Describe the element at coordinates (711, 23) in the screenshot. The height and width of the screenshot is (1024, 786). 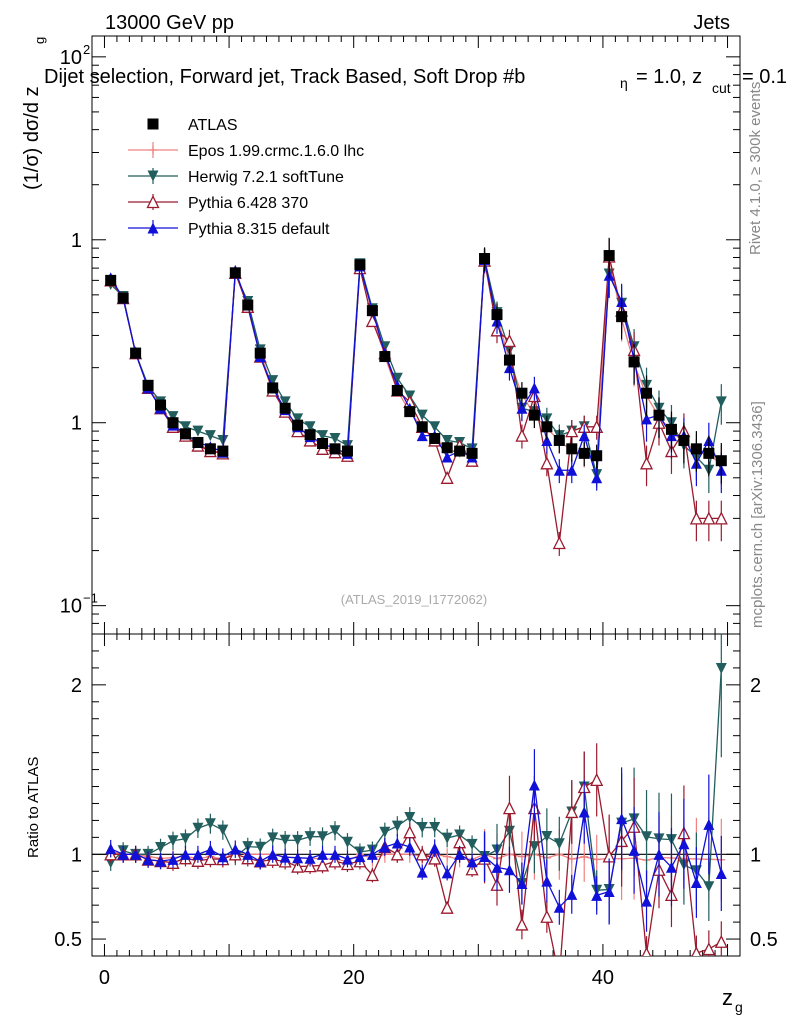
I see `process-label: Jets` at that location.